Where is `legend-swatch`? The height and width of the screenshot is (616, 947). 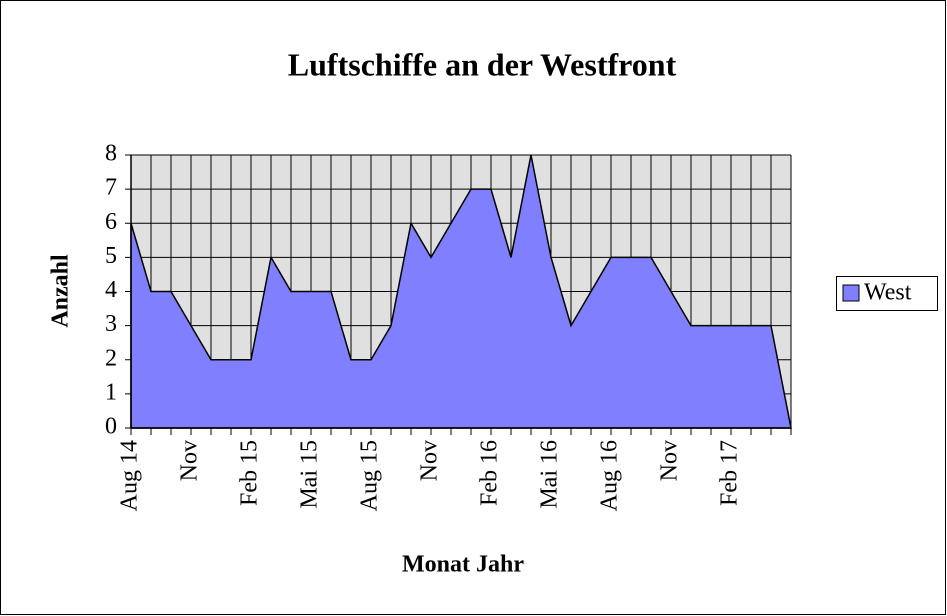 legend-swatch is located at coordinates (851, 293).